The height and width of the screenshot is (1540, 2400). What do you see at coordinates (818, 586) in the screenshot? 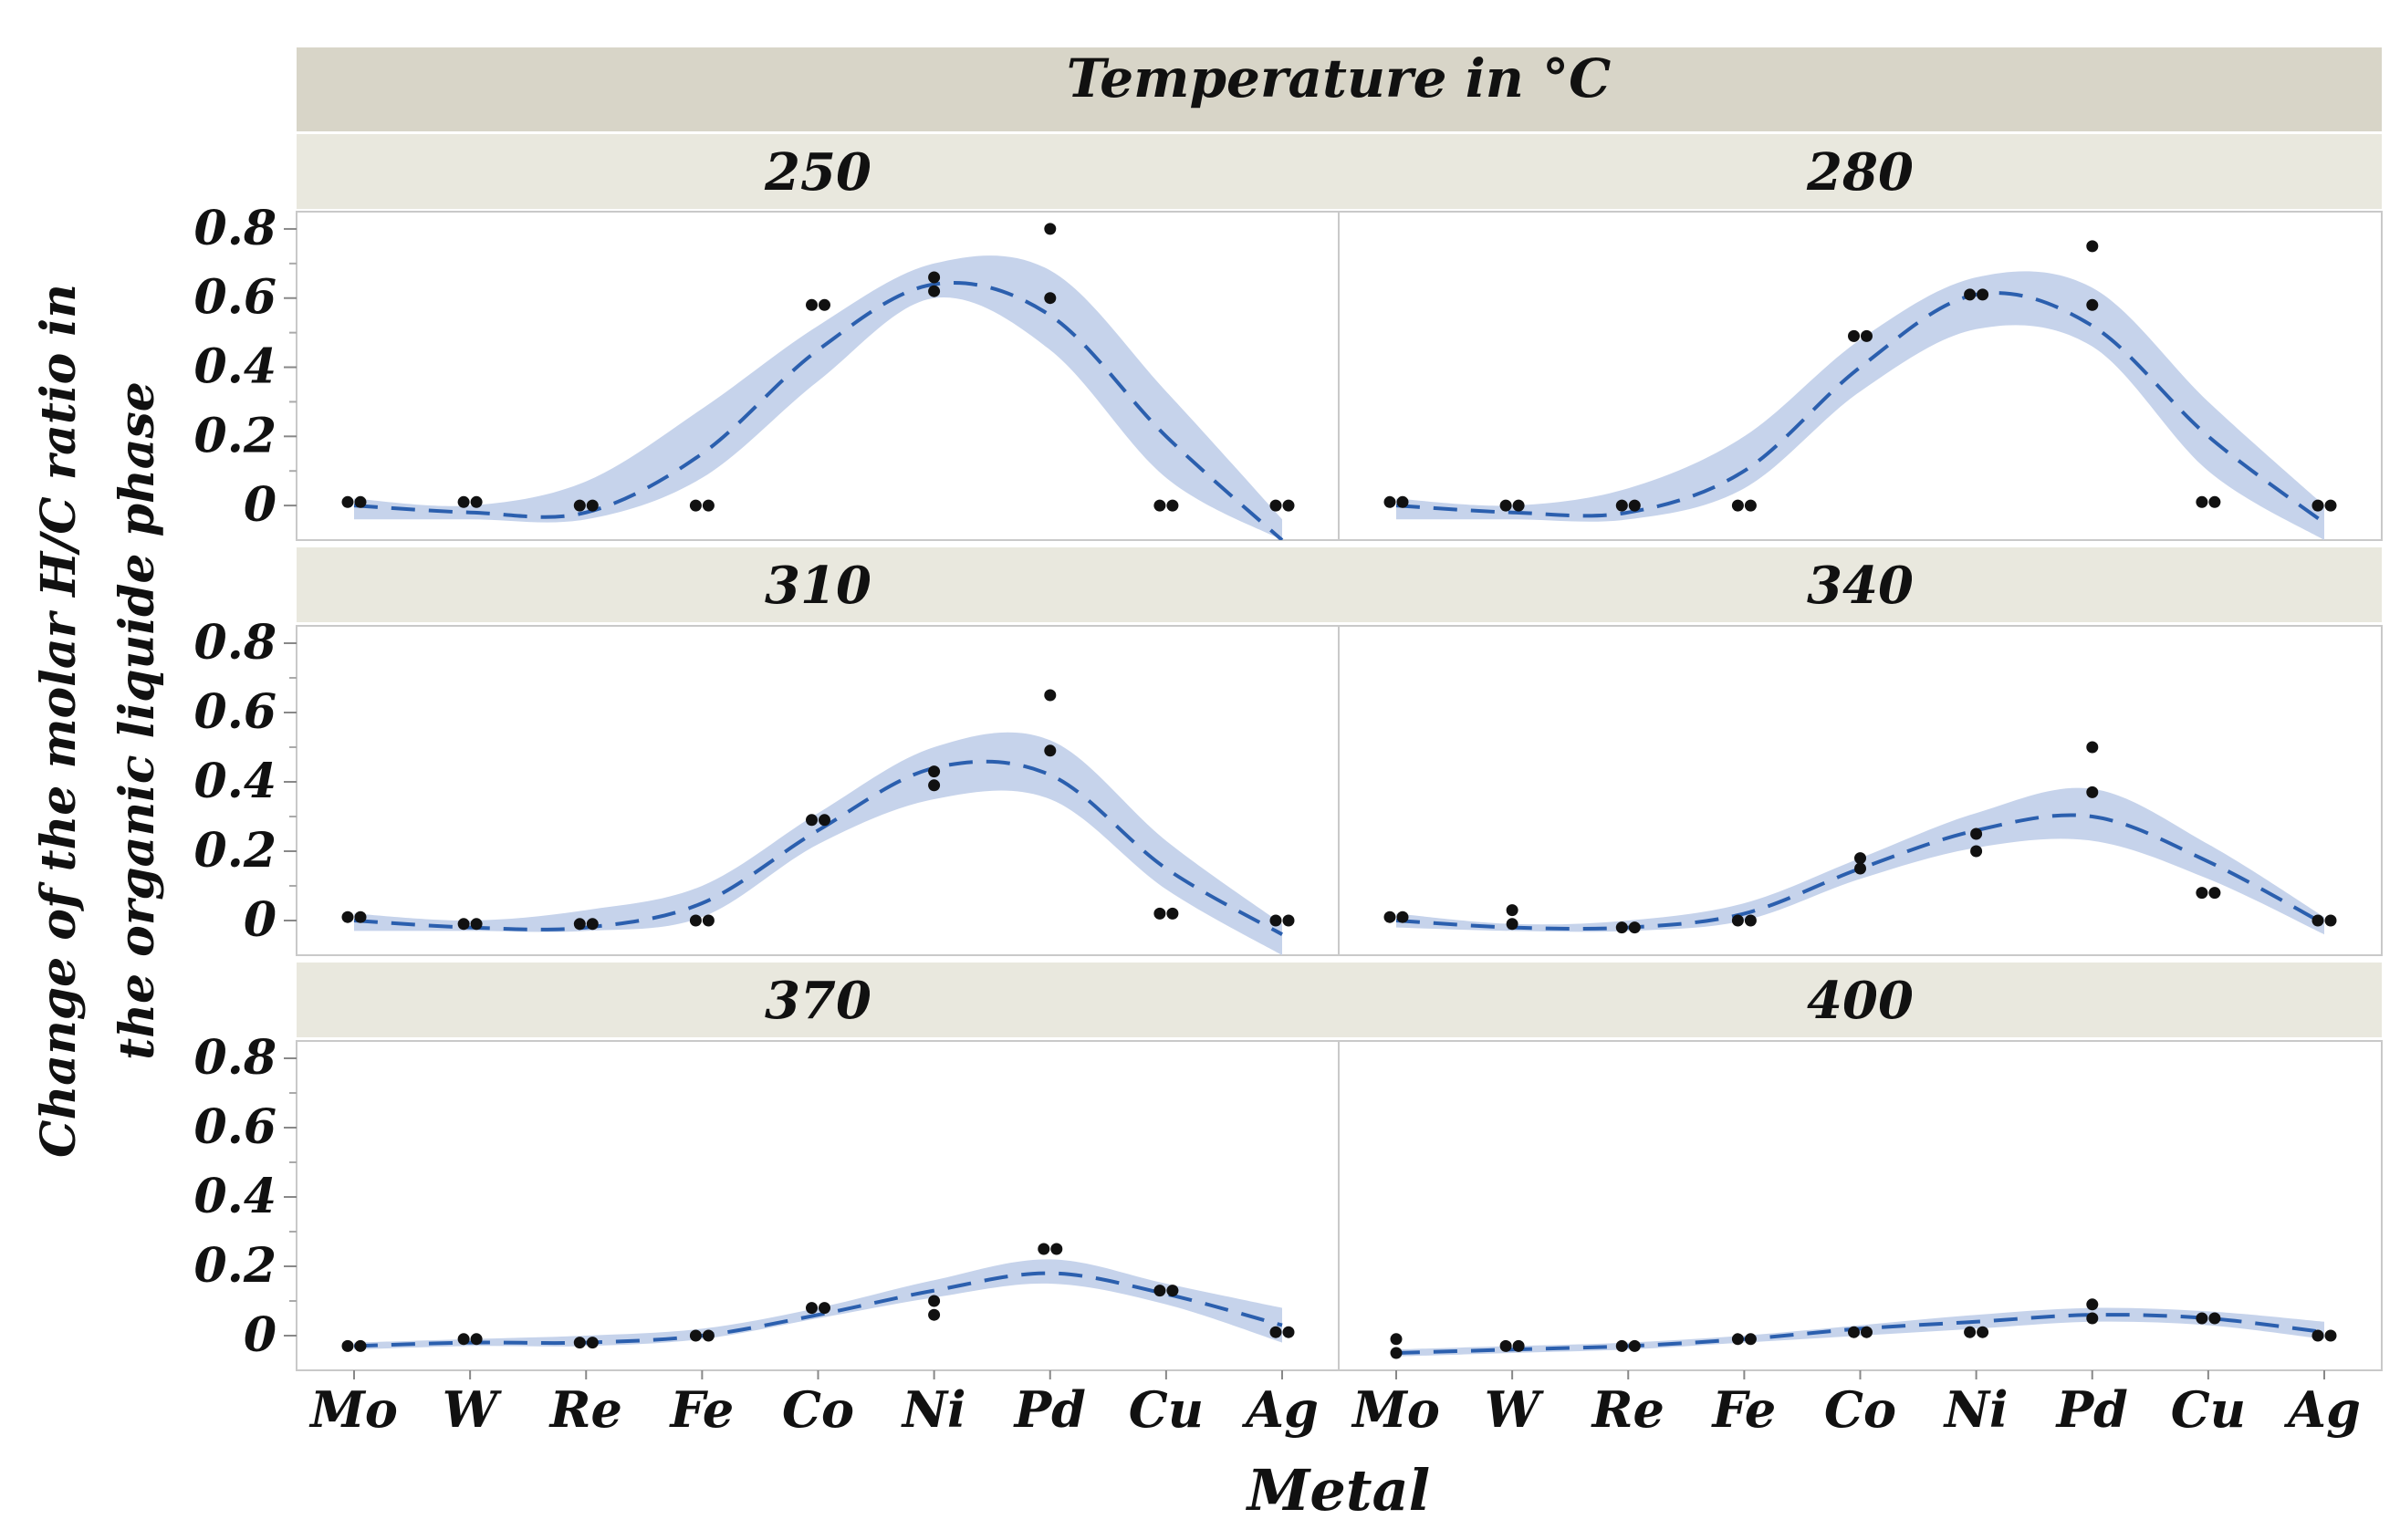
I see `panel-title: 310` at bounding box center [818, 586].